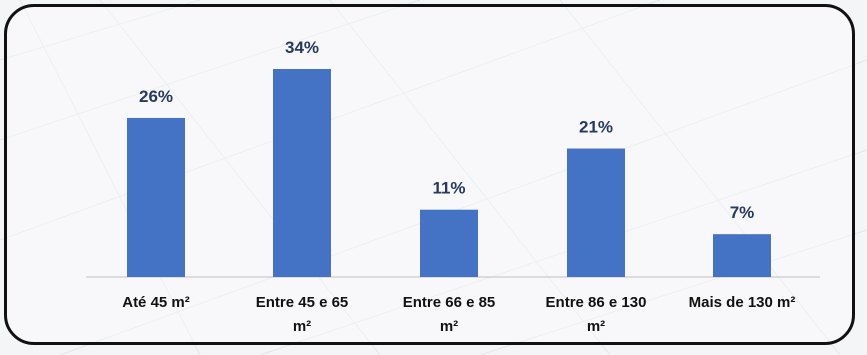 The height and width of the screenshot is (355, 867). What do you see at coordinates (742, 302) in the screenshot?
I see `category-label-4: Mais de 130 m²` at bounding box center [742, 302].